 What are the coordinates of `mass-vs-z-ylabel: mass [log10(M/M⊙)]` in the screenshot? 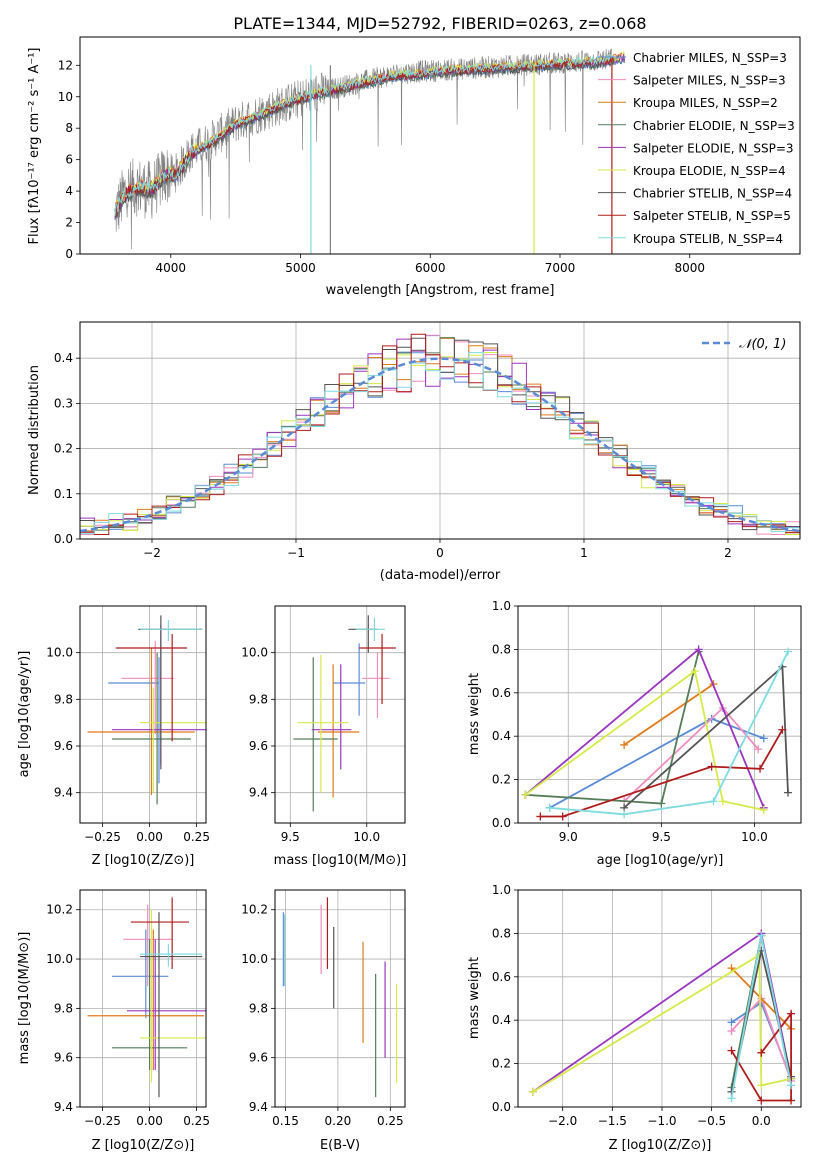 It's located at (24, 998).